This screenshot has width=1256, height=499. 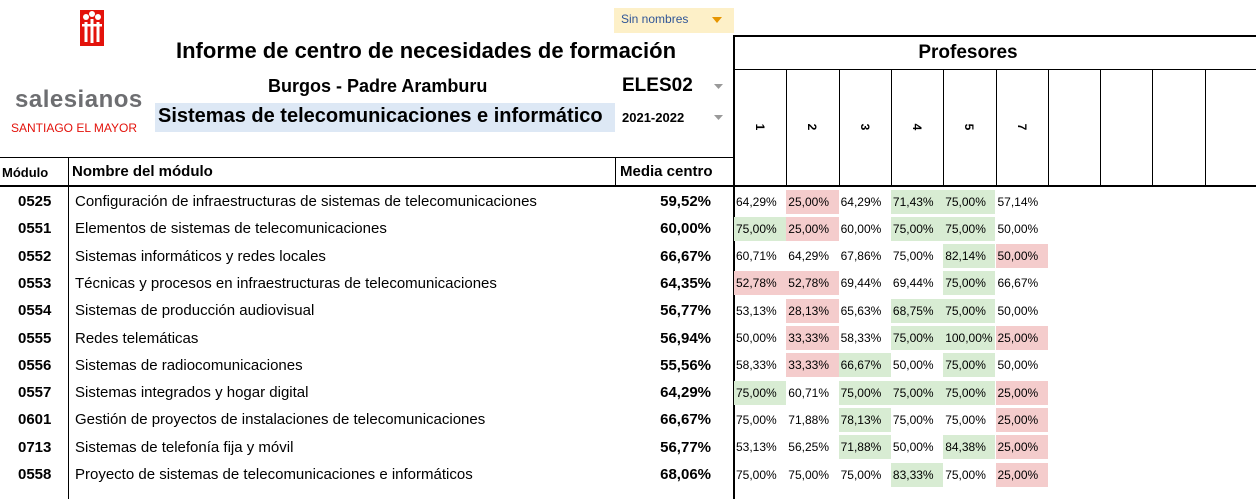 I want to click on teacher-column: 3, so click(x=864, y=127).